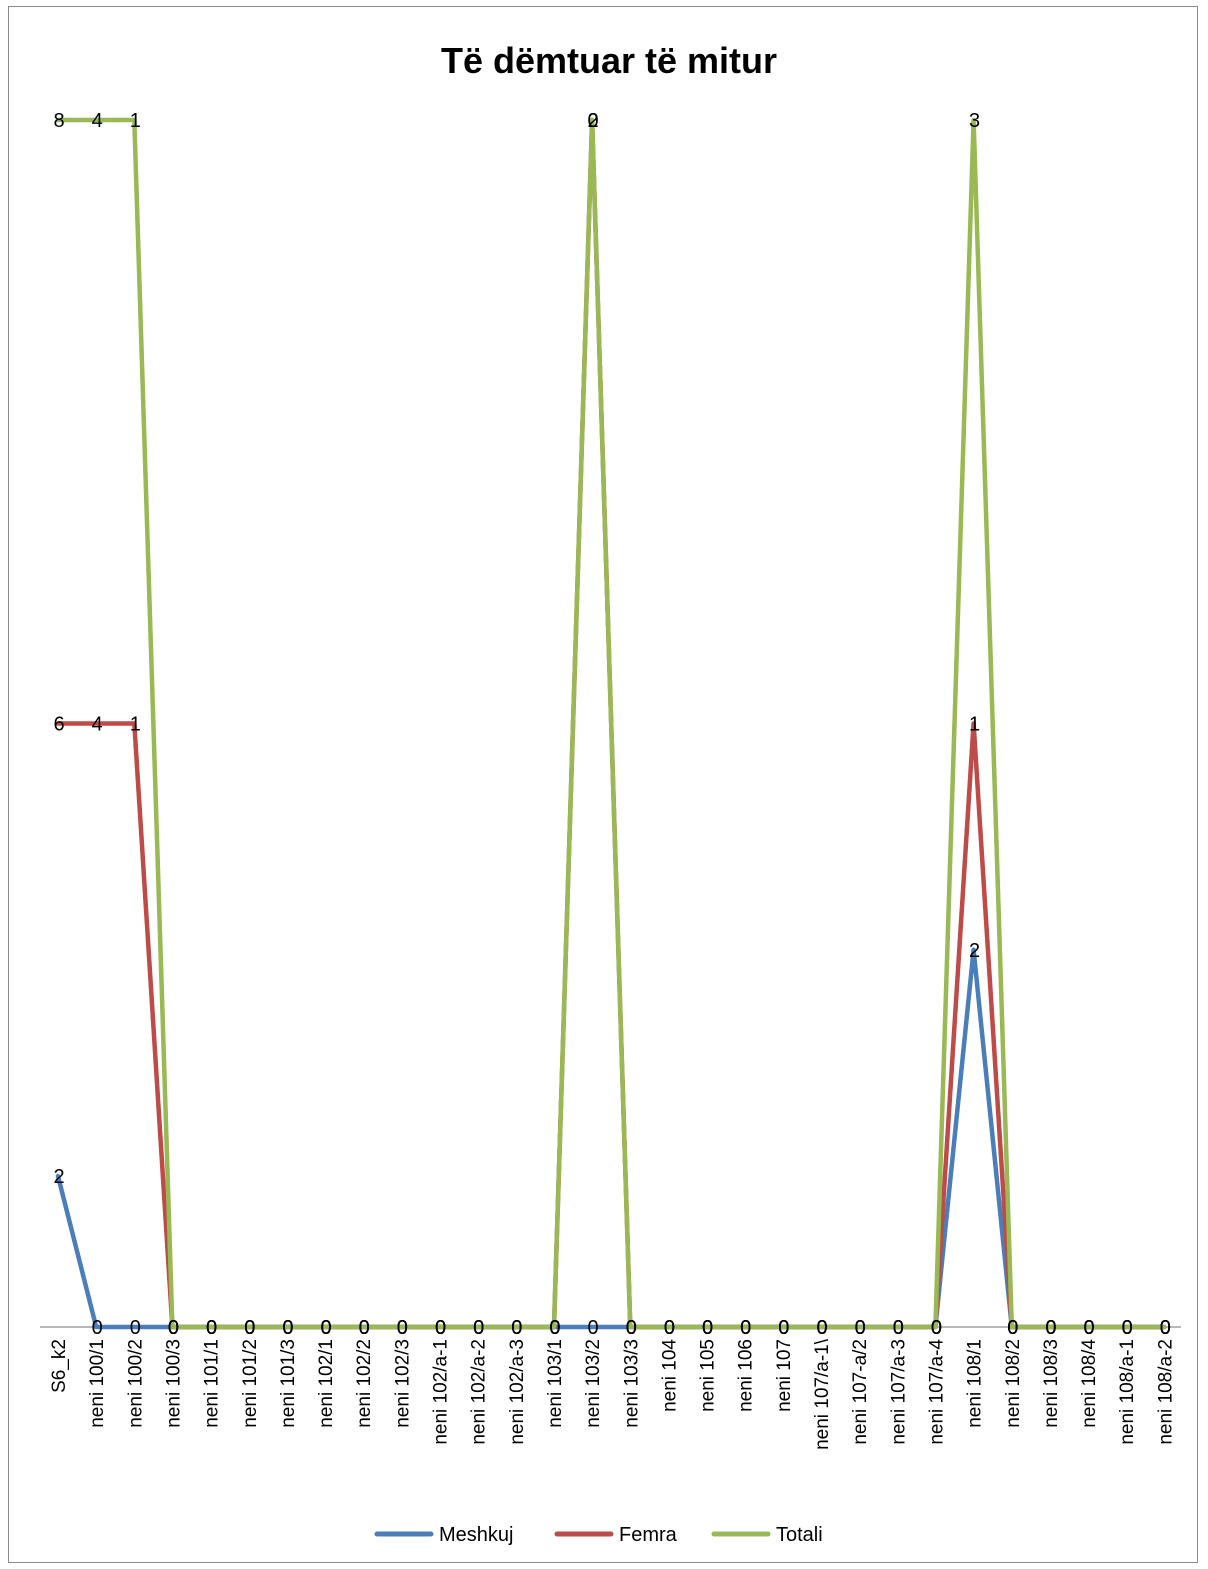 Image resolution: width=1208 pixels, height=1569 pixels. What do you see at coordinates (609, 60) in the screenshot?
I see `chart-title: Të dëmtuar të mitur` at bounding box center [609, 60].